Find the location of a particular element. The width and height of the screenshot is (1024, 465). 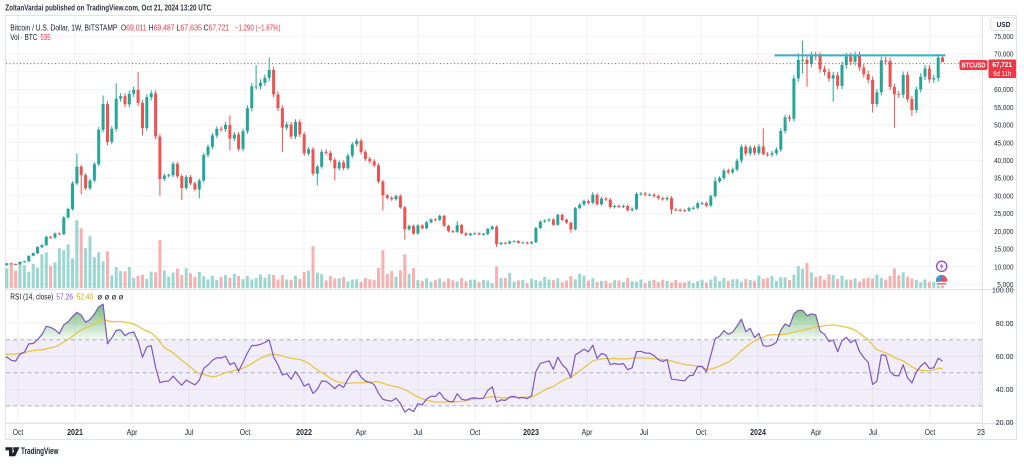

svg-text: C is located at coordinates (206, 27).